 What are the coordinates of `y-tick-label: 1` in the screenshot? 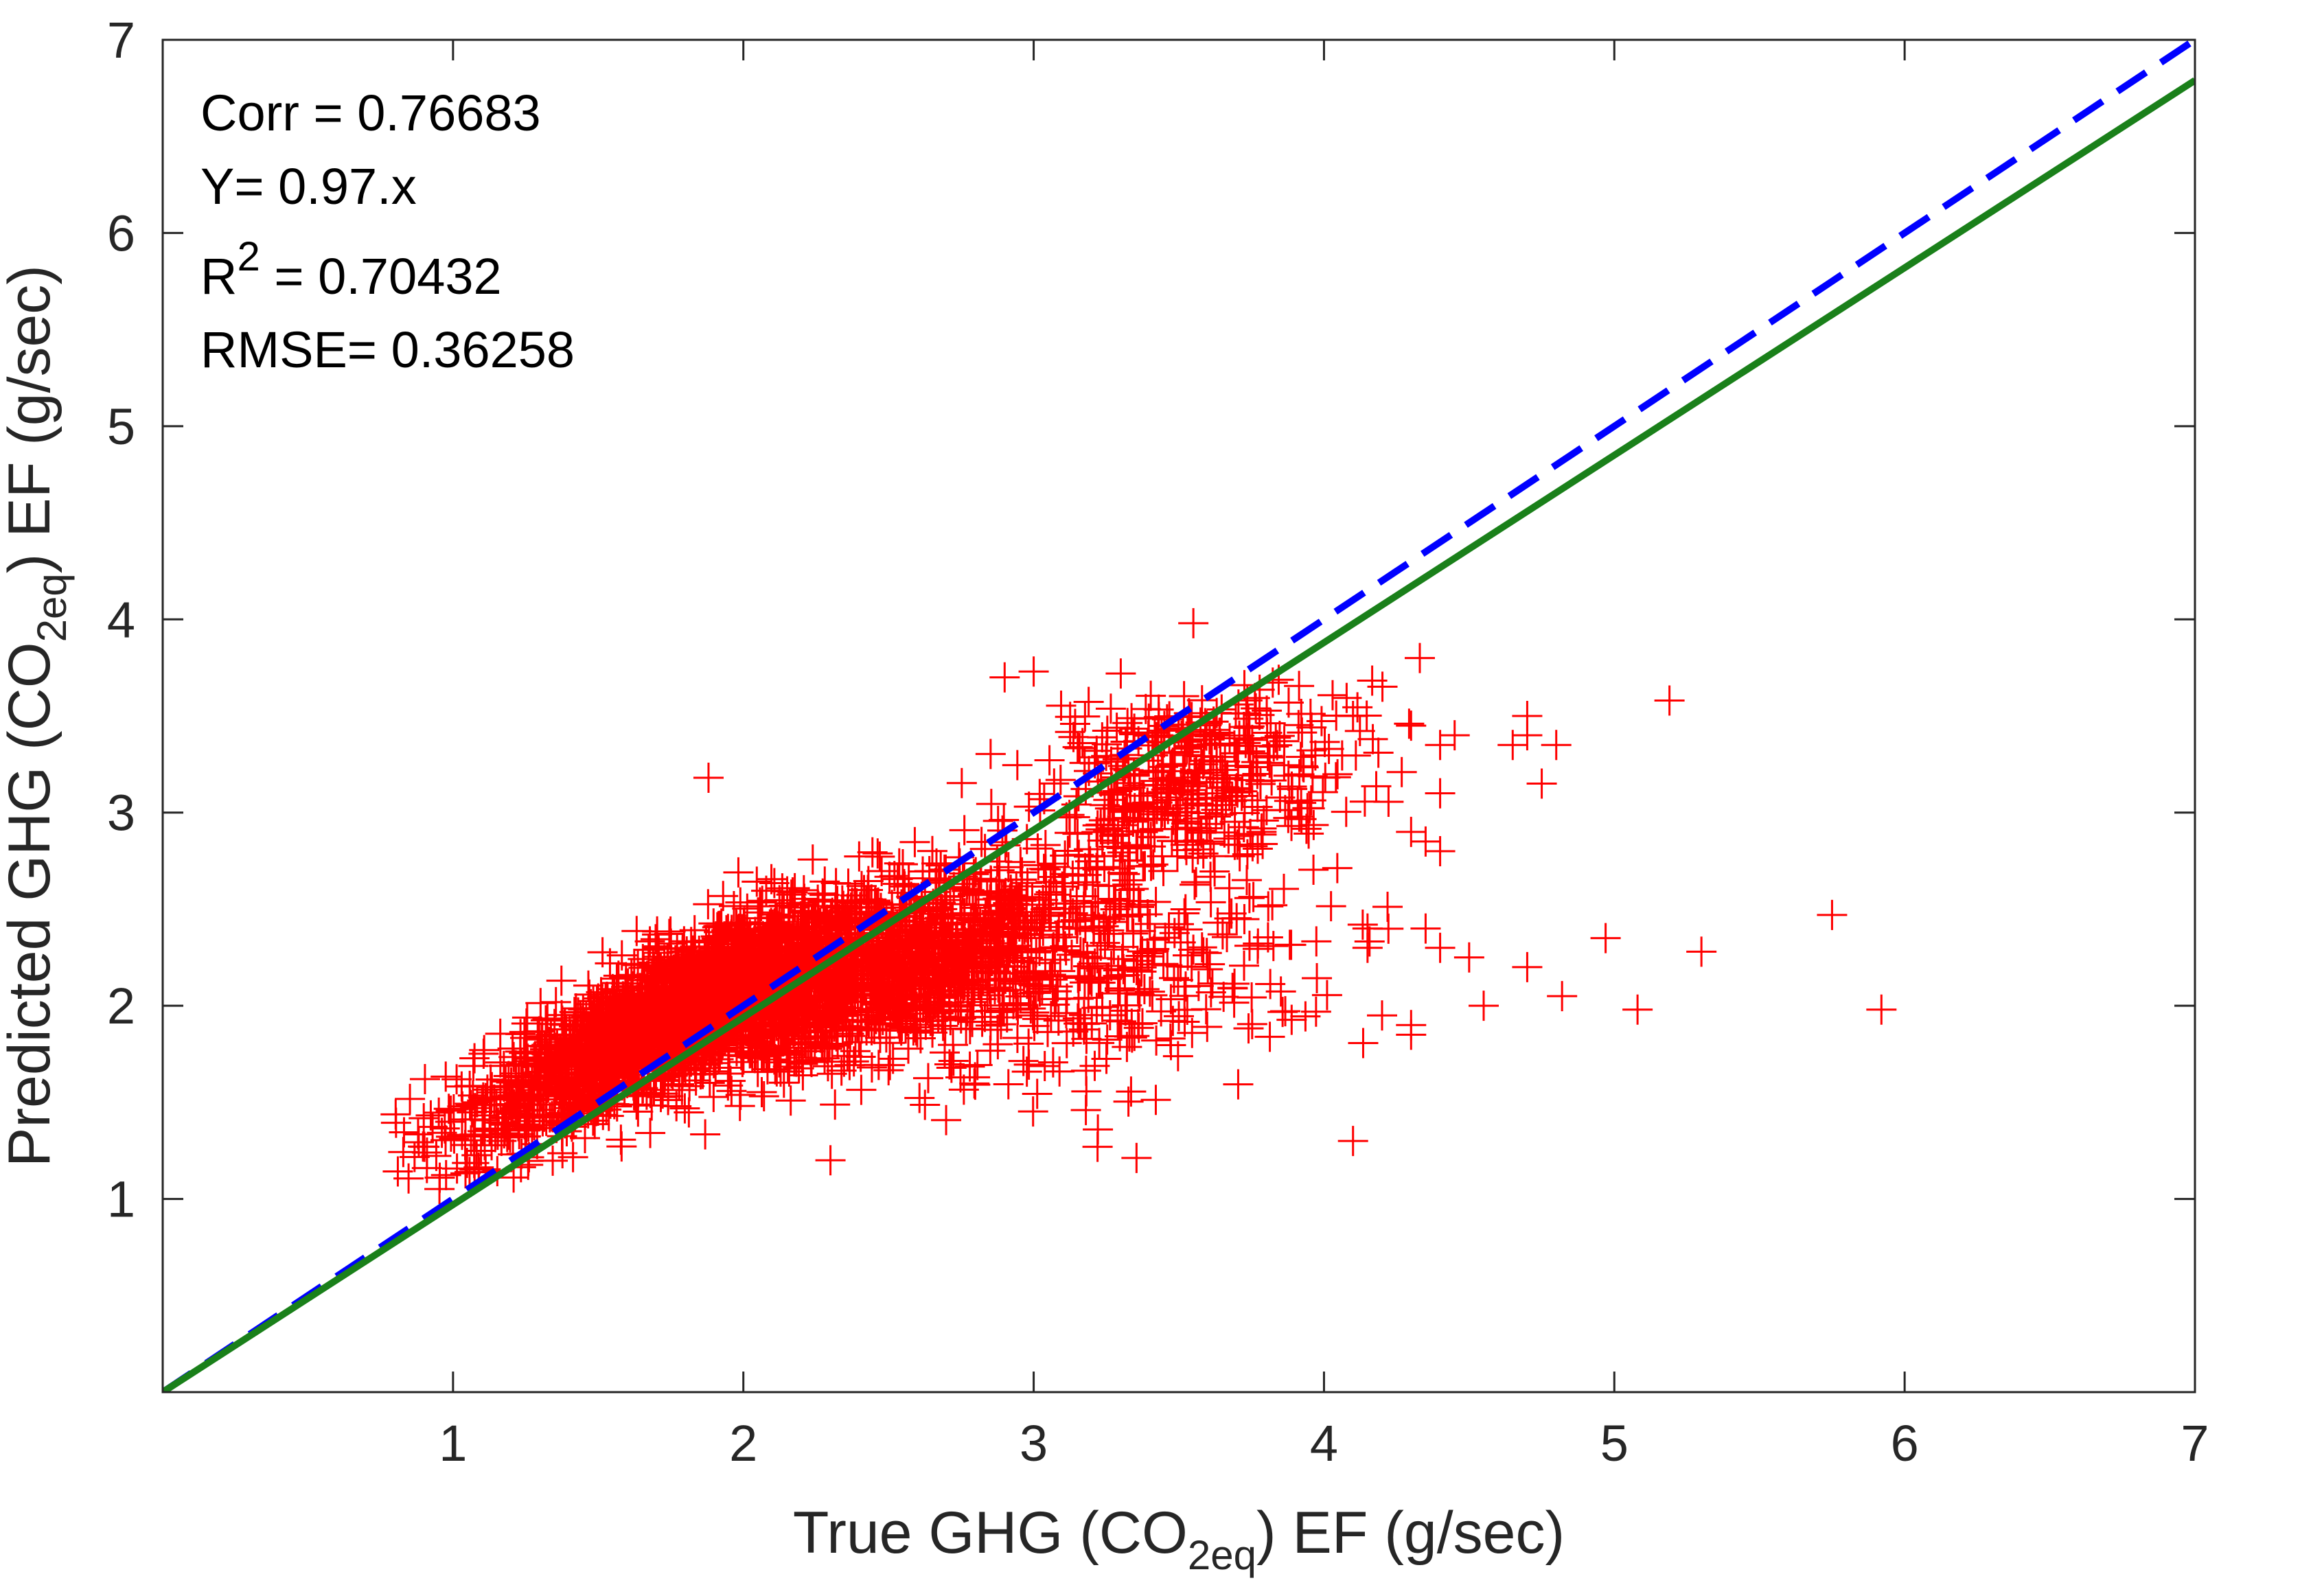 It's located at (121, 1199).